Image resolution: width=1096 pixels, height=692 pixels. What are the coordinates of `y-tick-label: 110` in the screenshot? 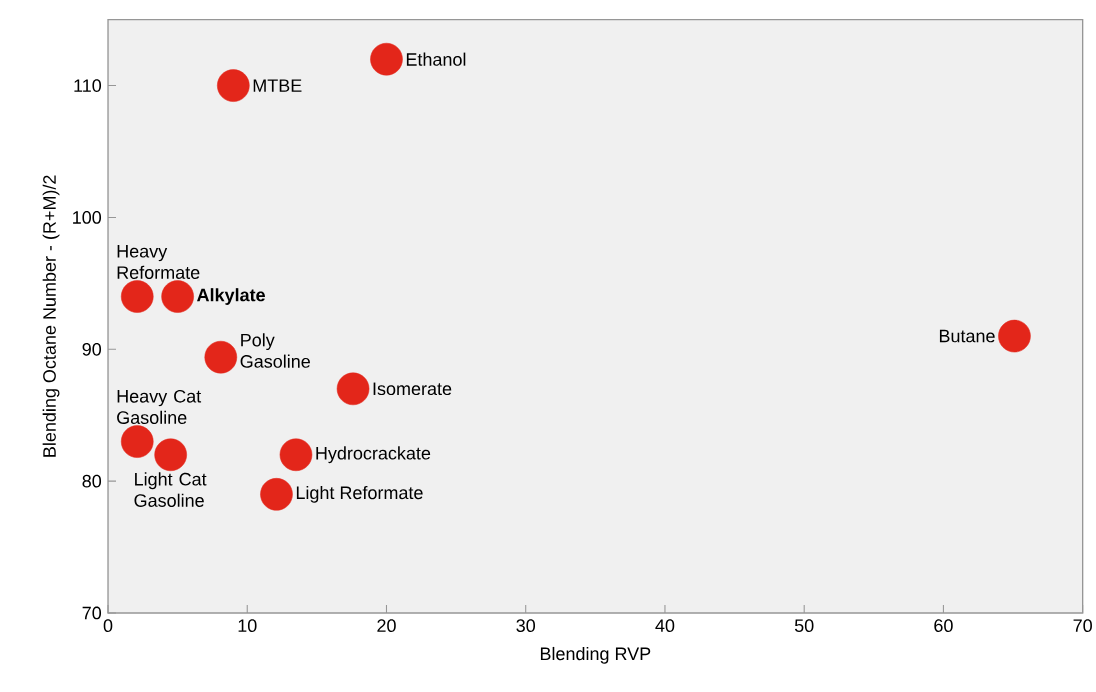 It's located at (88, 85).